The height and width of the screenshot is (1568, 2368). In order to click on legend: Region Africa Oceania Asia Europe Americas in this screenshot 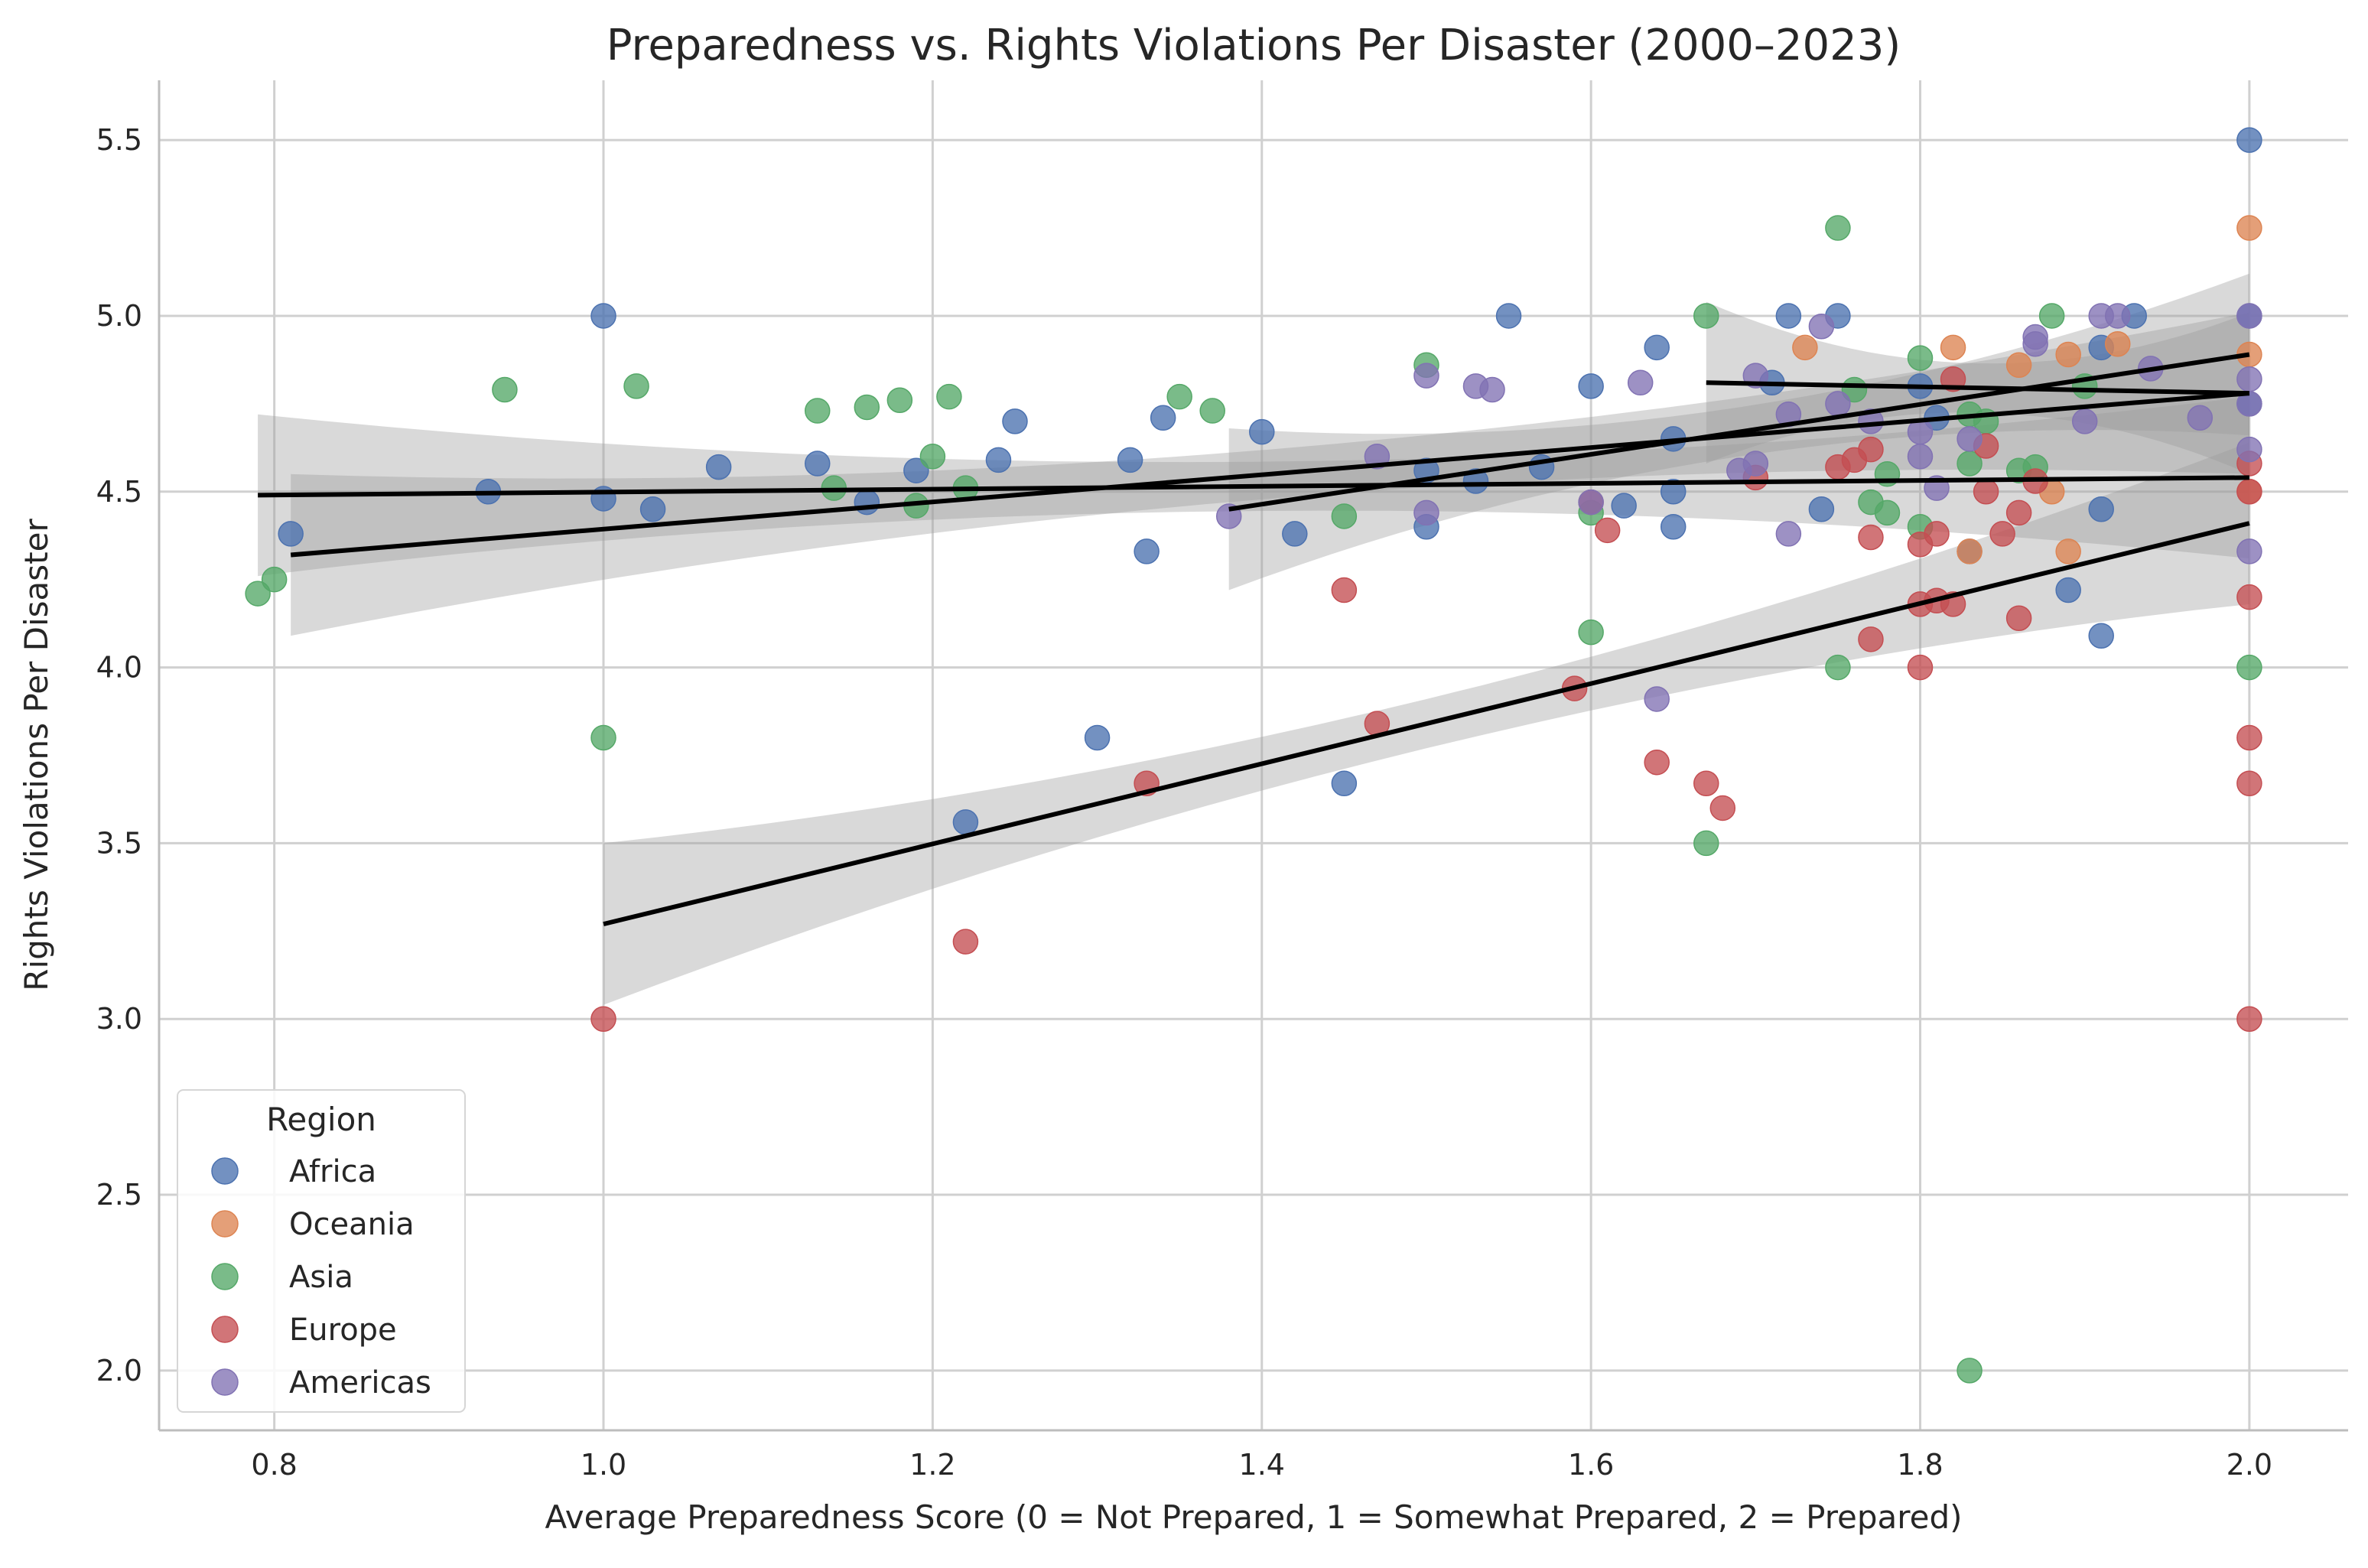, I will do `click(321, 1251)`.